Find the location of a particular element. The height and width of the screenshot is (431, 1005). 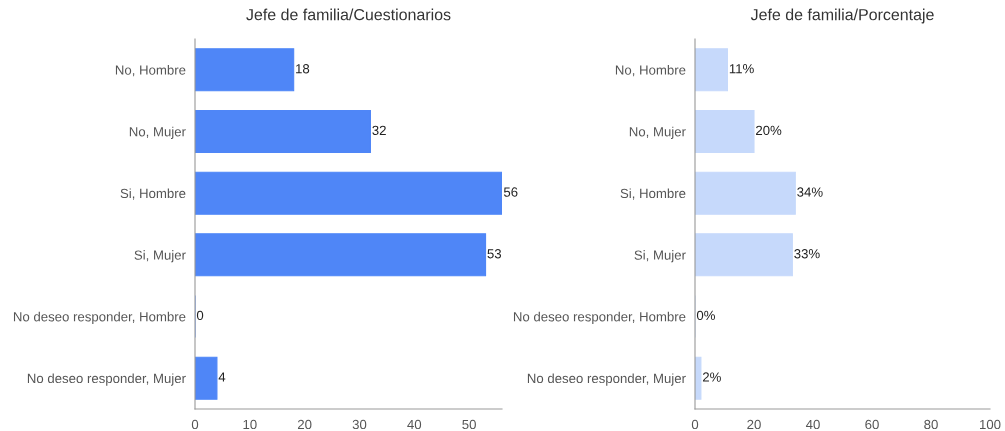

x-tick-label: 10 is located at coordinates (250, 424).